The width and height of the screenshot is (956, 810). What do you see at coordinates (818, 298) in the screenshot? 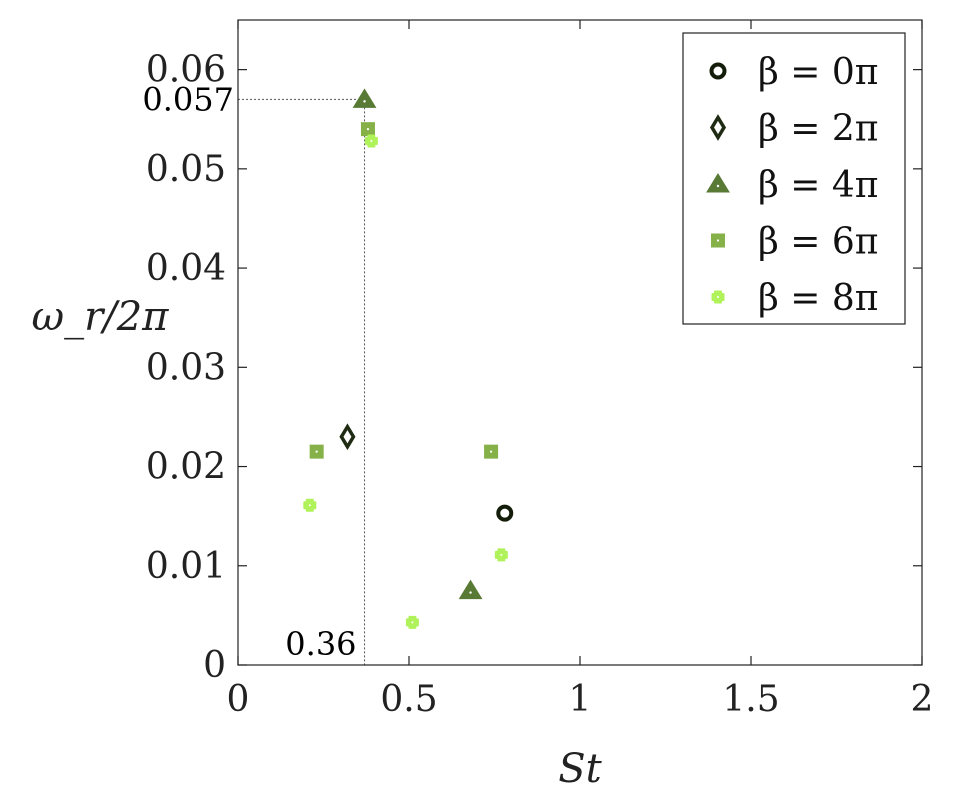
I see `legend-label: β = 8π` at bounding box center [818, 298].